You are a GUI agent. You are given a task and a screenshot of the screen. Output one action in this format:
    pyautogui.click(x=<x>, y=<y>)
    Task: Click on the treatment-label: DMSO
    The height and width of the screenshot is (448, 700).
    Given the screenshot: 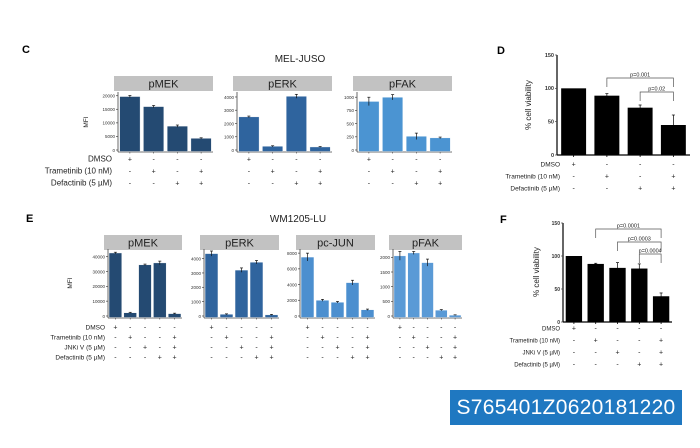 What is the action you would take?
    pyautogui.click(x=551, y=330)
    